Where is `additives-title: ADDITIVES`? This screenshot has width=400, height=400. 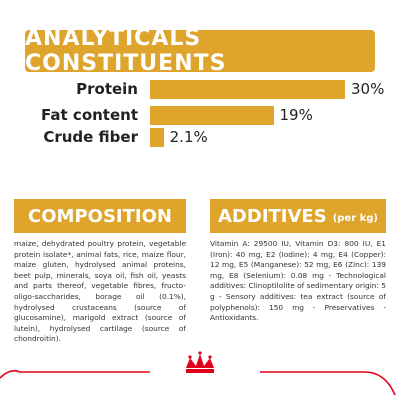 additives-title: ADDITIVES is located at coordinates (272, 216).